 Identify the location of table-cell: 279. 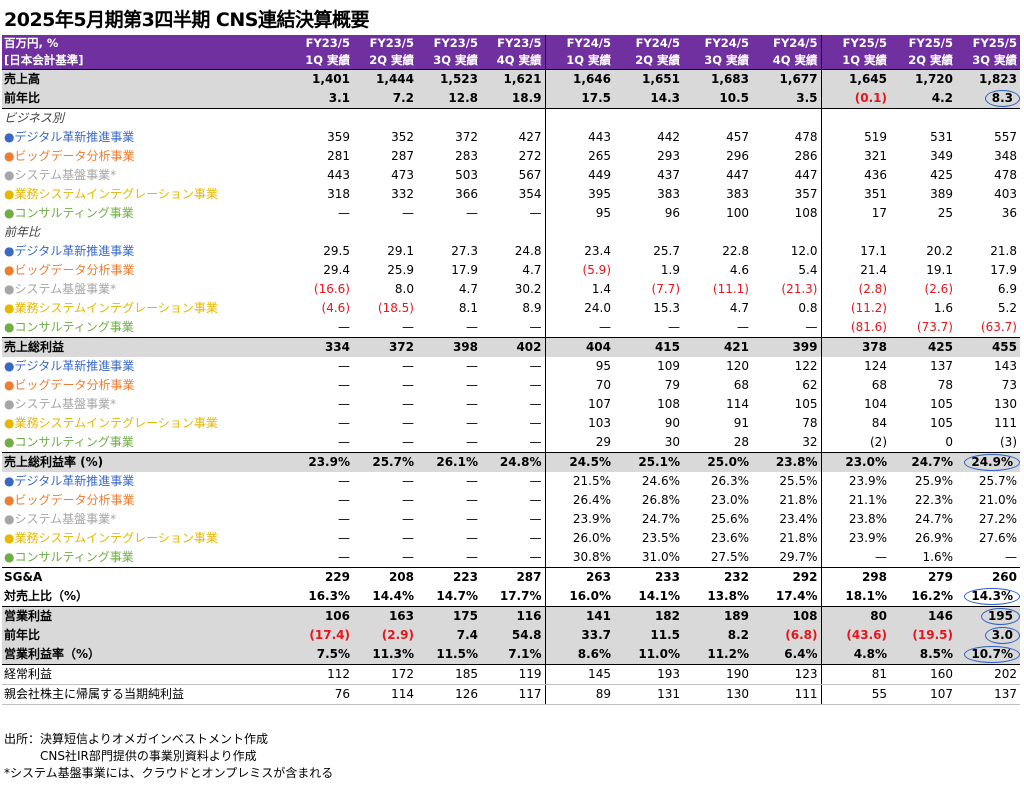
(923, 577).